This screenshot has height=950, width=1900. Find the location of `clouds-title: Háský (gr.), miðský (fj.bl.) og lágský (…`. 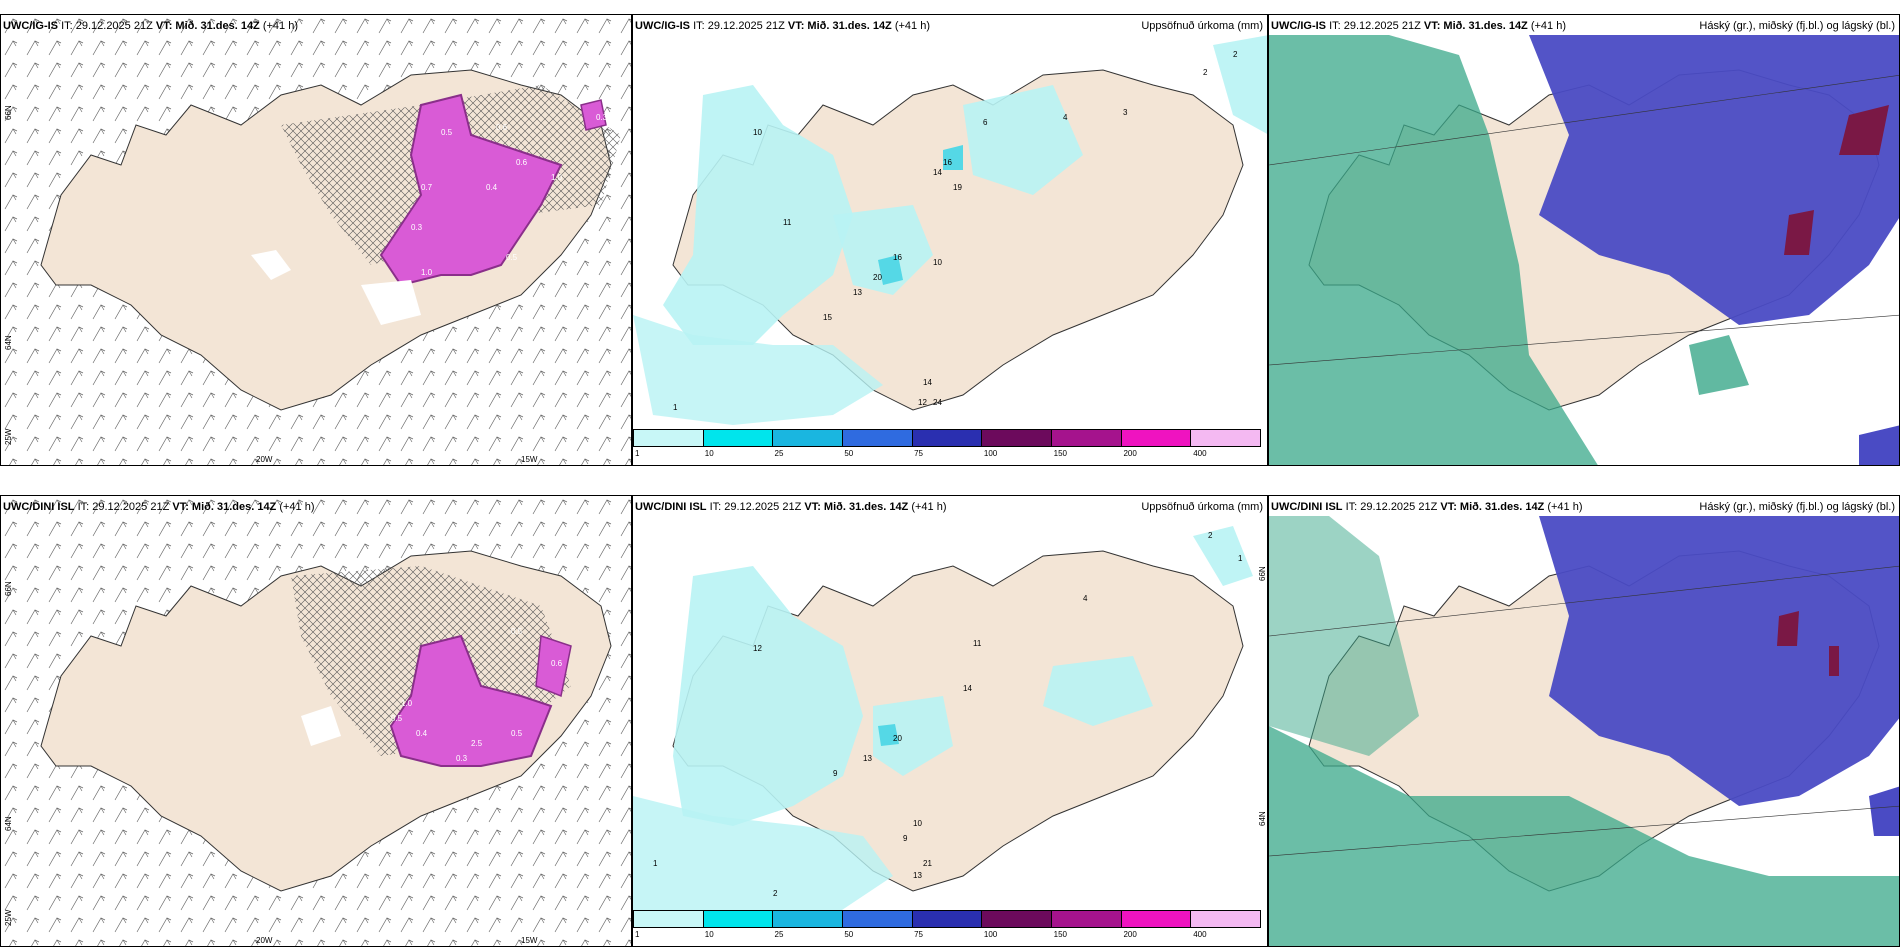

clouds-title: Háský (gr.), miðský (fj.bl.) og lágský (… is located at coordinates (1797, 26).